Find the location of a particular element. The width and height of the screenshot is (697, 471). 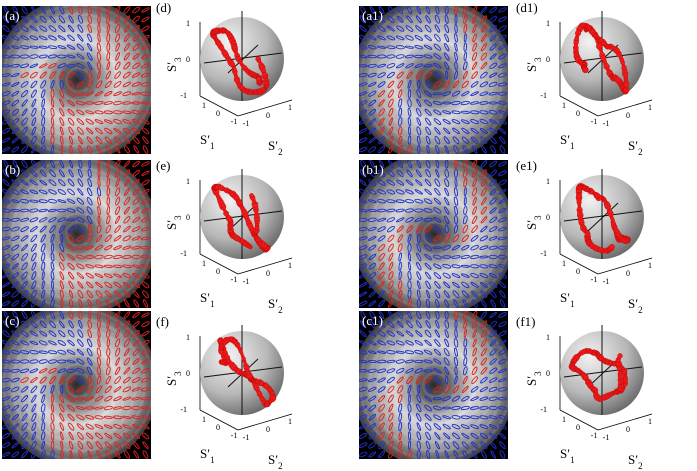

polarization-field-a is located at coordinates (76, 80).